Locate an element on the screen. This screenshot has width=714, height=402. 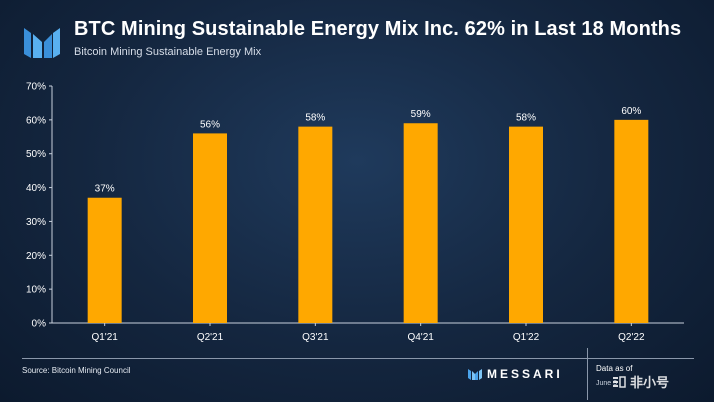
messari-small-logo-icon is located at coordinates (475, 374).